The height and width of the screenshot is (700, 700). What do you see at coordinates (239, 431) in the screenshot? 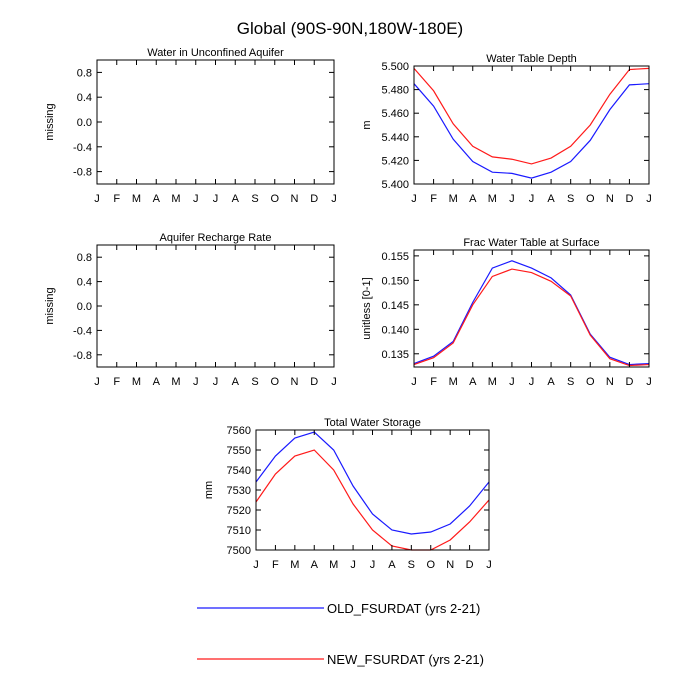
I see `y-tick-label: 7560` at bounding box center [239, 431].